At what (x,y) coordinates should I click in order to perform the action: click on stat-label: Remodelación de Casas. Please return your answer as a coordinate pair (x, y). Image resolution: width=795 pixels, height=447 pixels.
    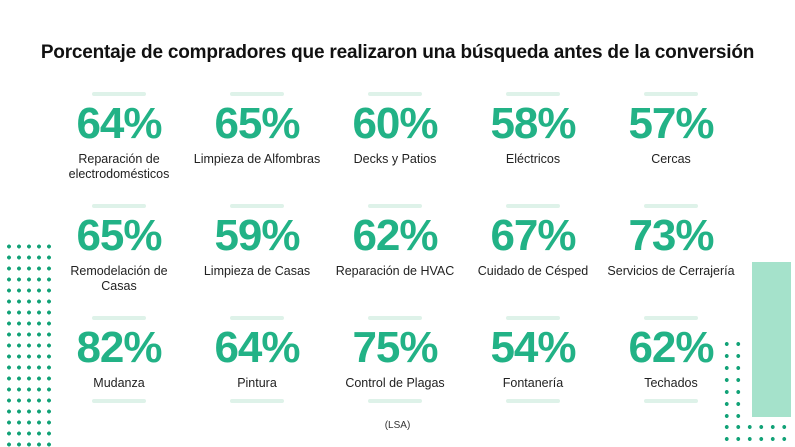
    Looking at the image, I should click on (119, 278).